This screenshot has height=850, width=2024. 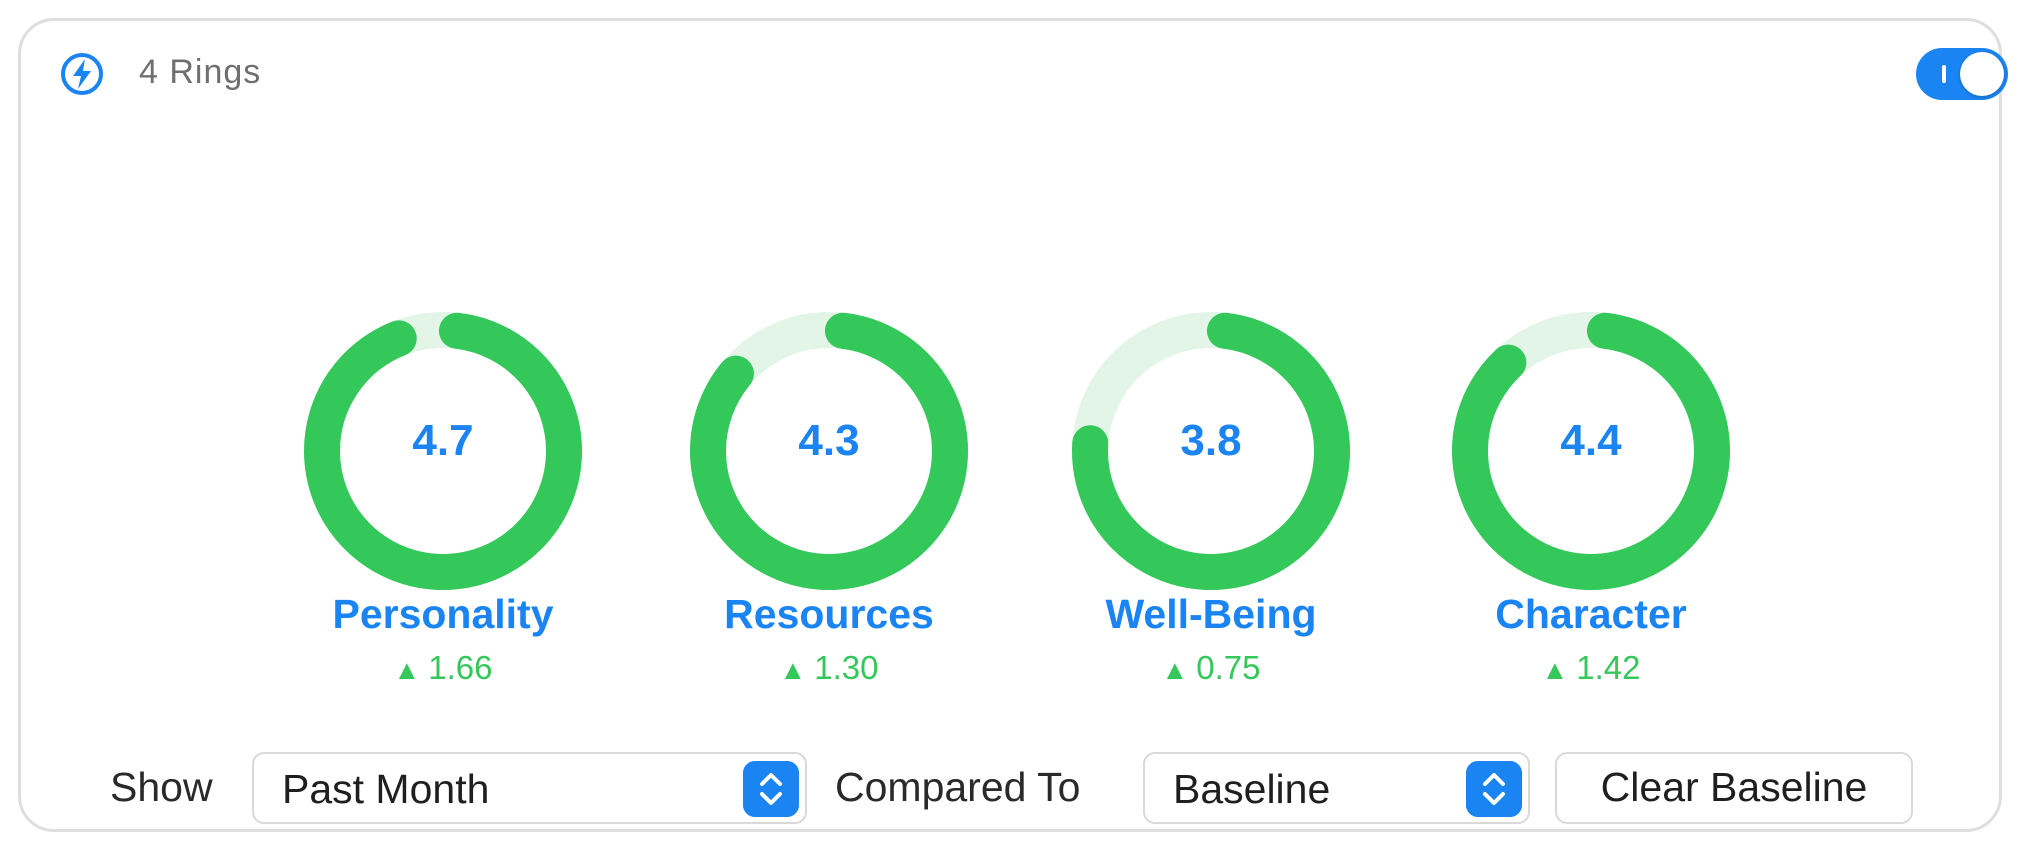 What do you see at coordinates (846, 667) in the screenshot?
I see `ring-change-value: 1.30` at bounding box center [846, 667].